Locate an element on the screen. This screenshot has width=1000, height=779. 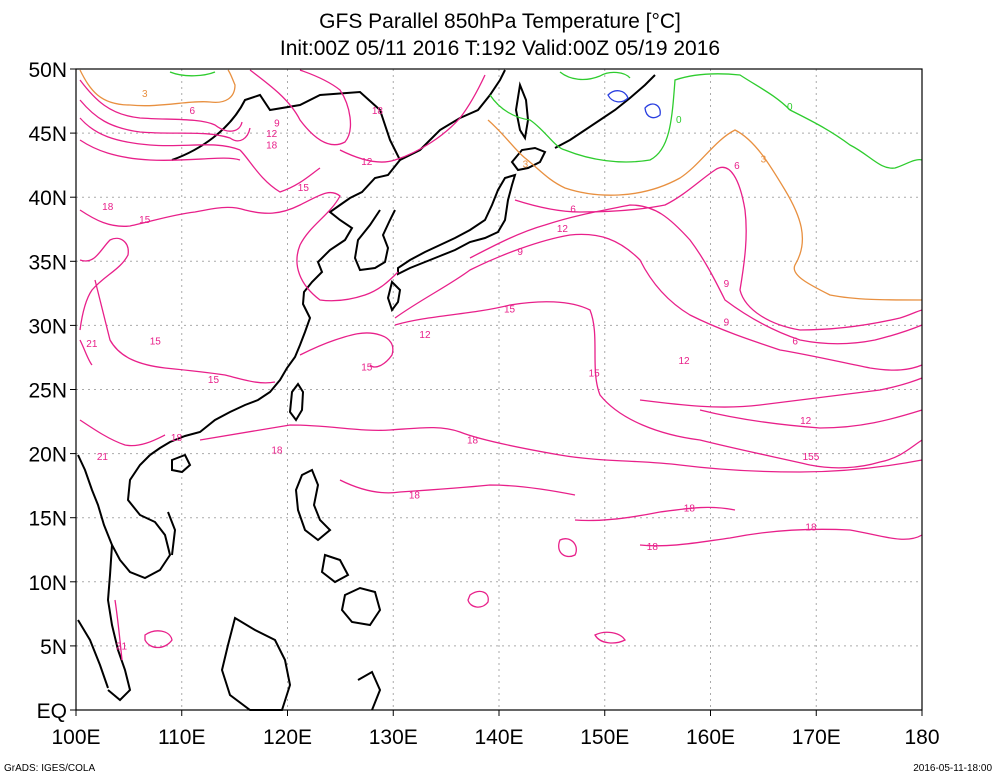
contour-6-west is located at coordinates (161, 105).